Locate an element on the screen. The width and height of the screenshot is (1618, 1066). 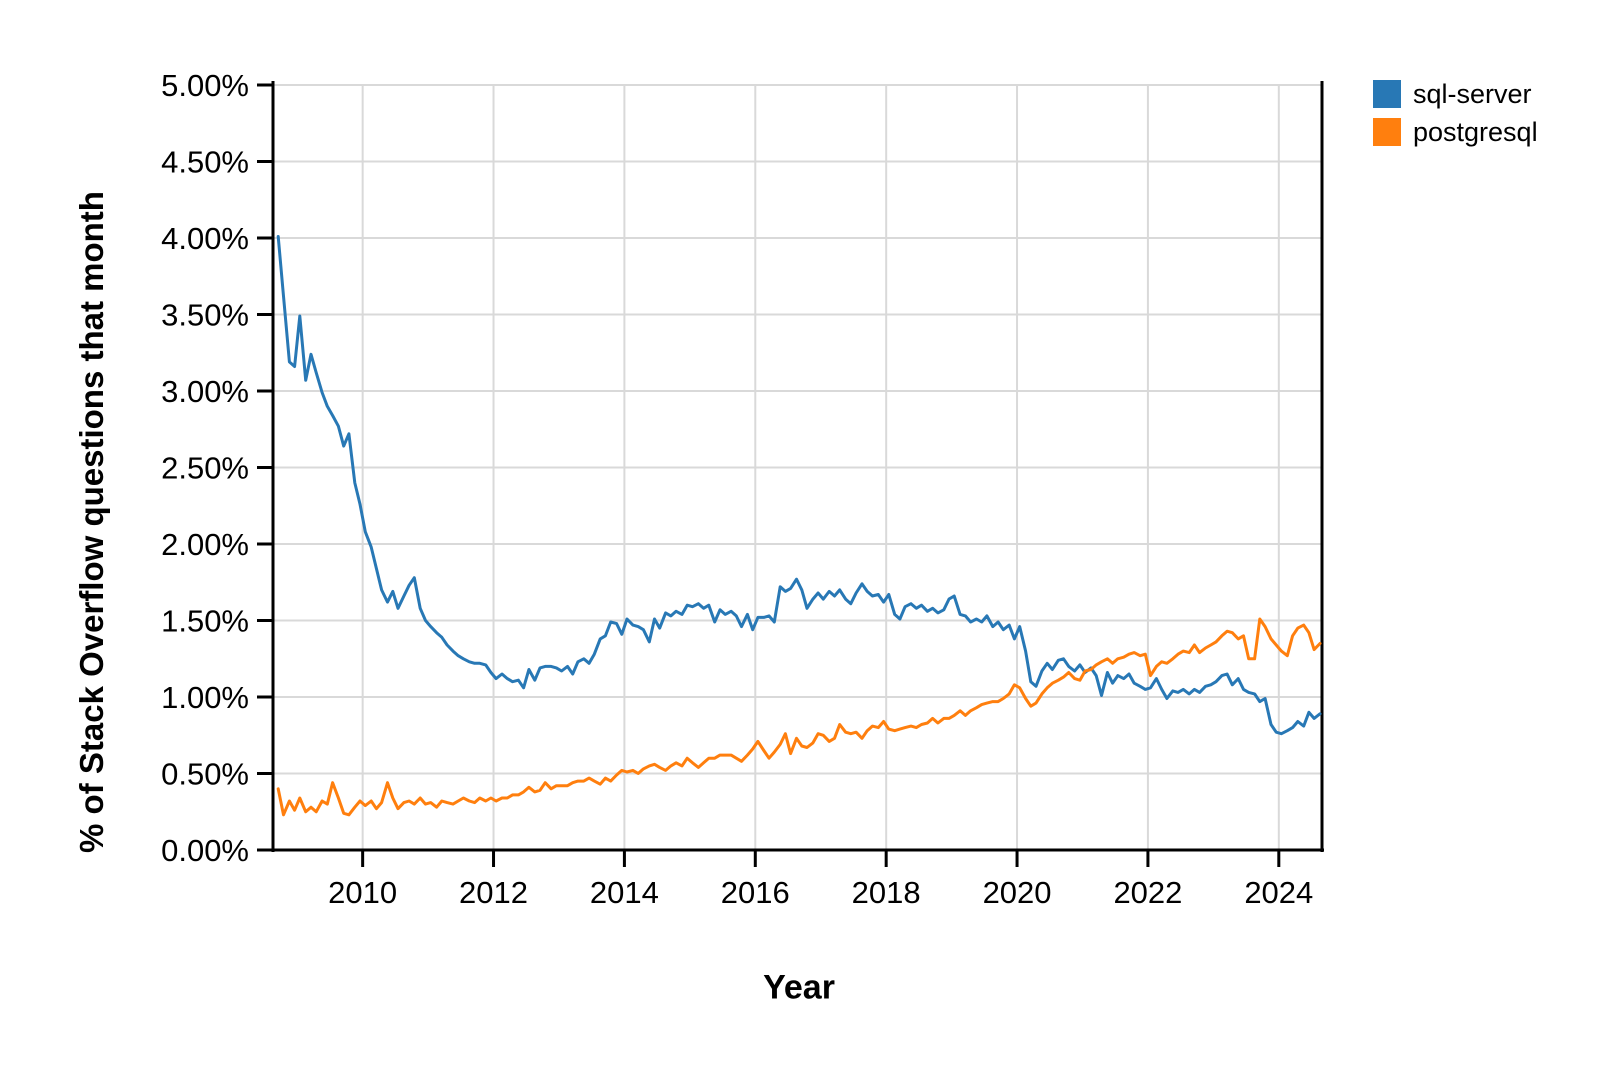
x-axis-title: Year is located at coordinates (799, 987).